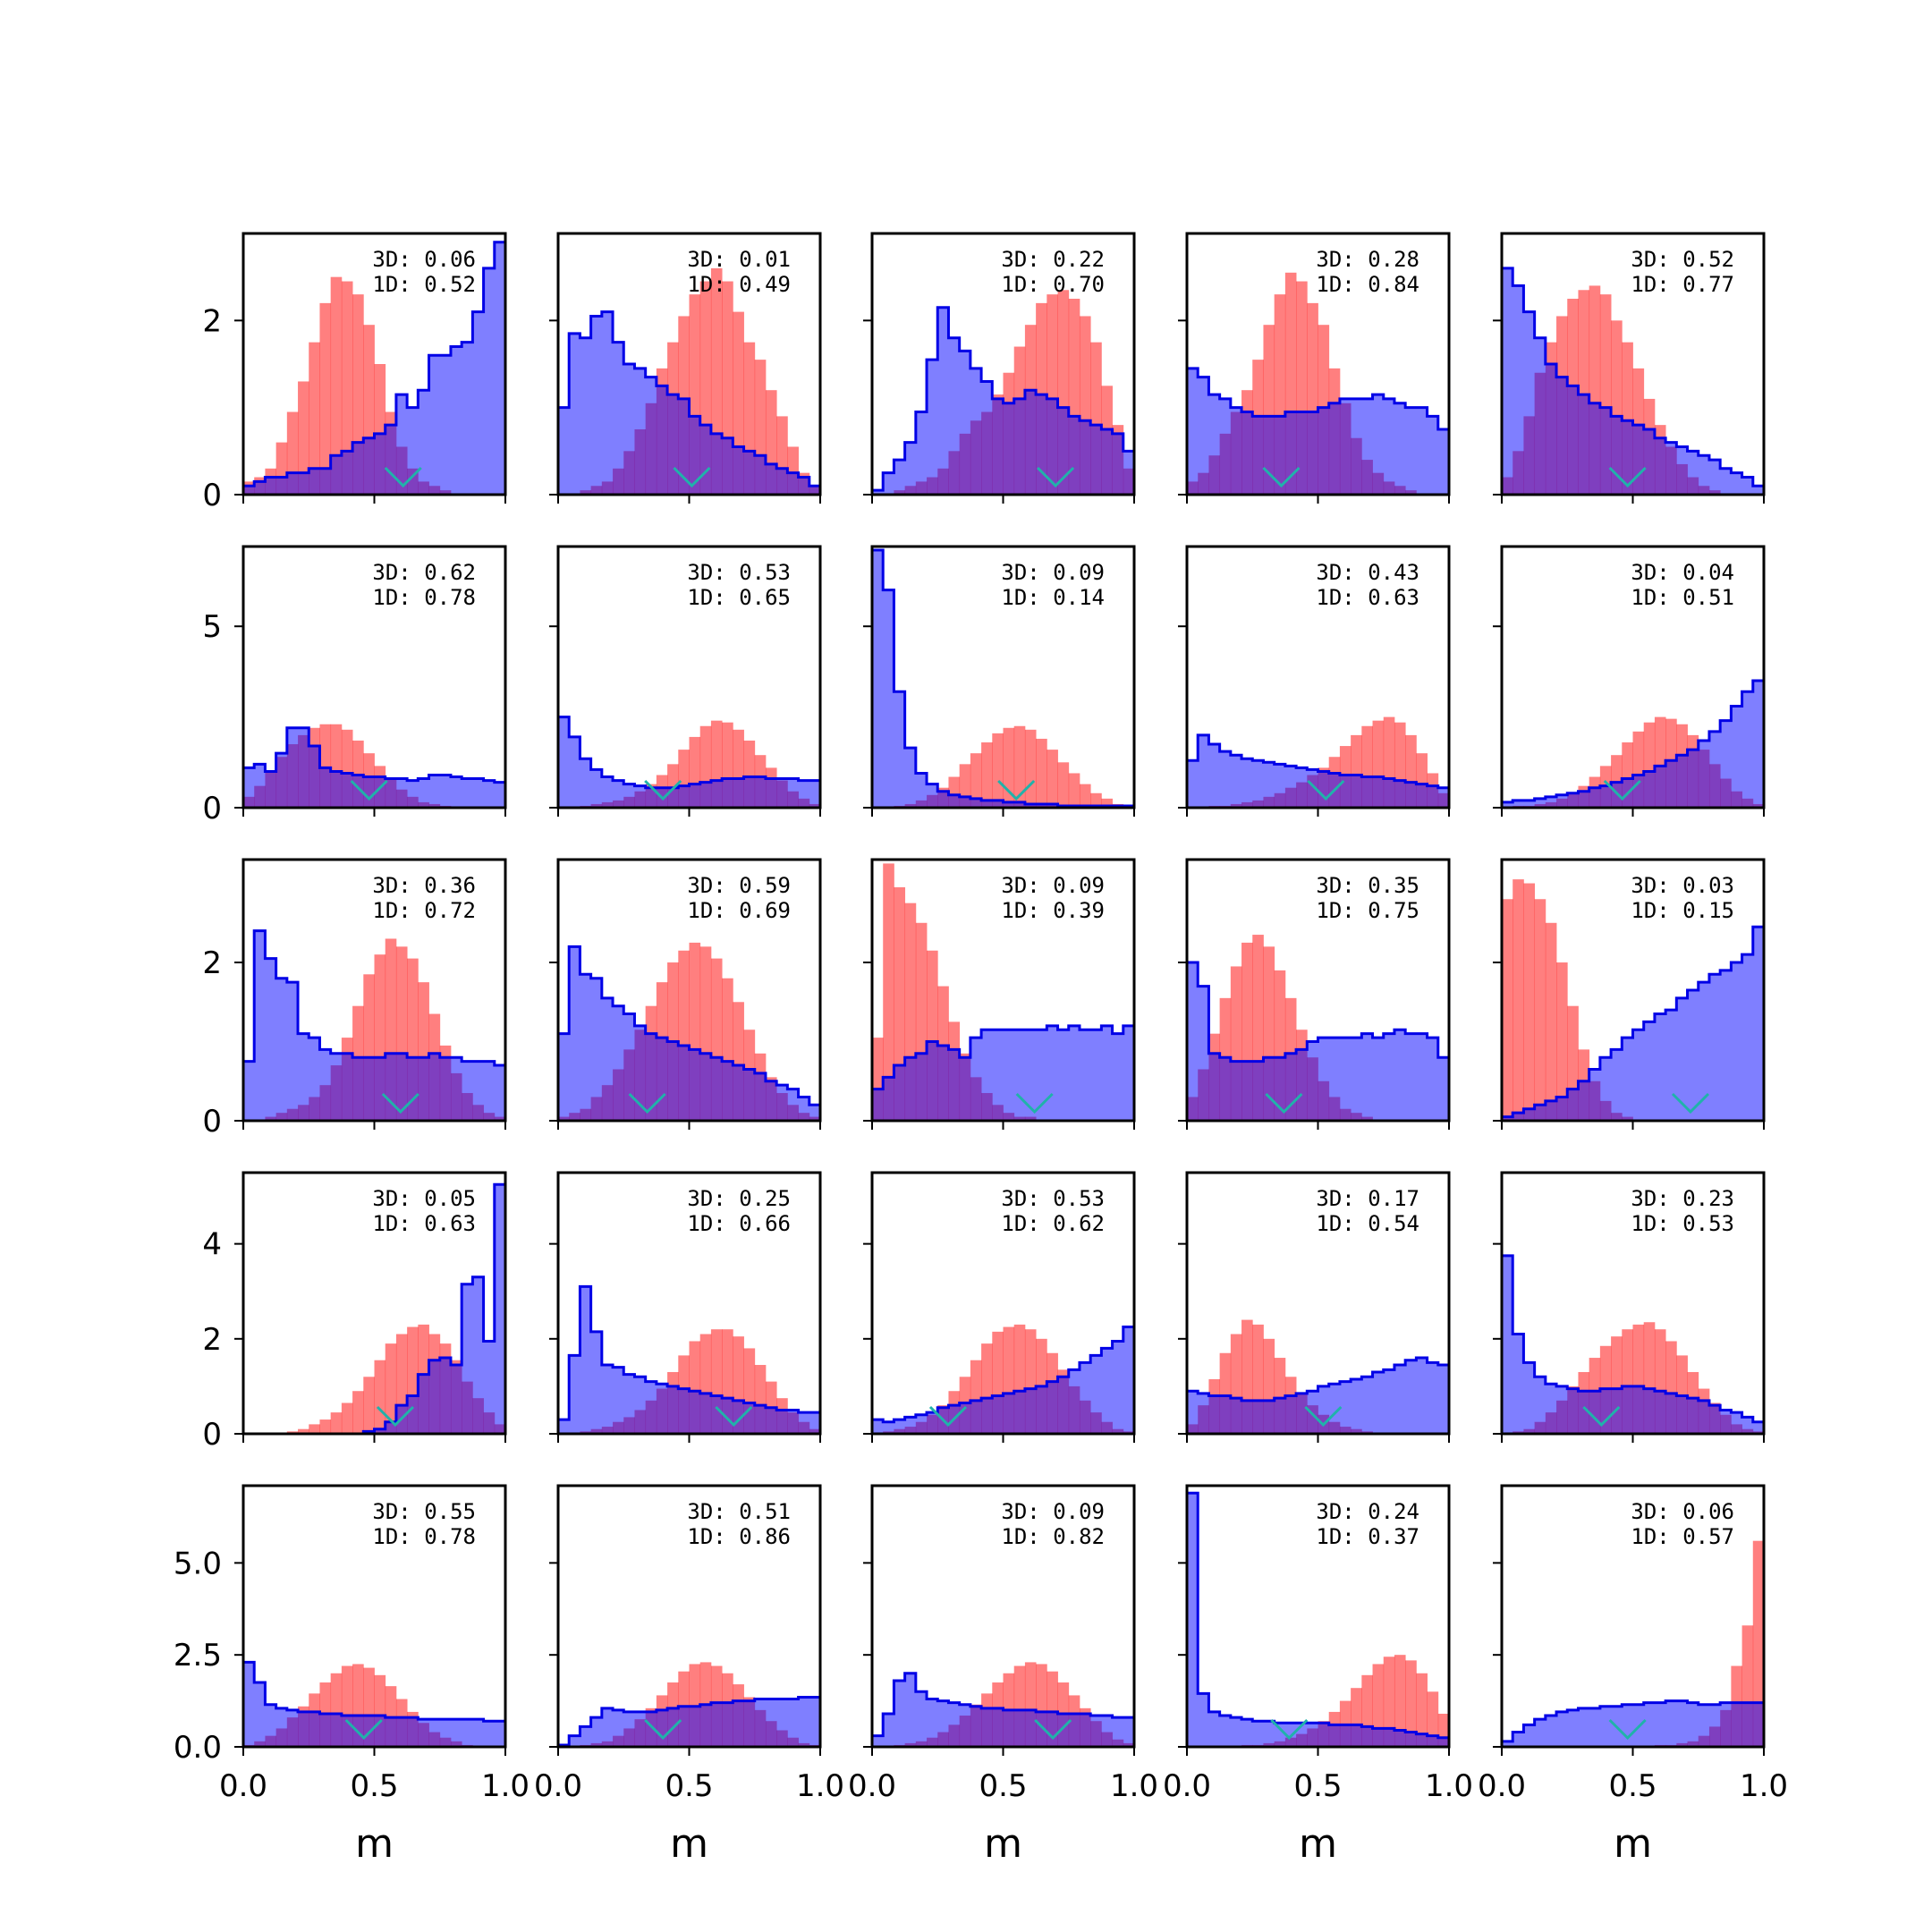  I want to click on annotation-3d: 3D: 0.23, so click(1682, 1198).